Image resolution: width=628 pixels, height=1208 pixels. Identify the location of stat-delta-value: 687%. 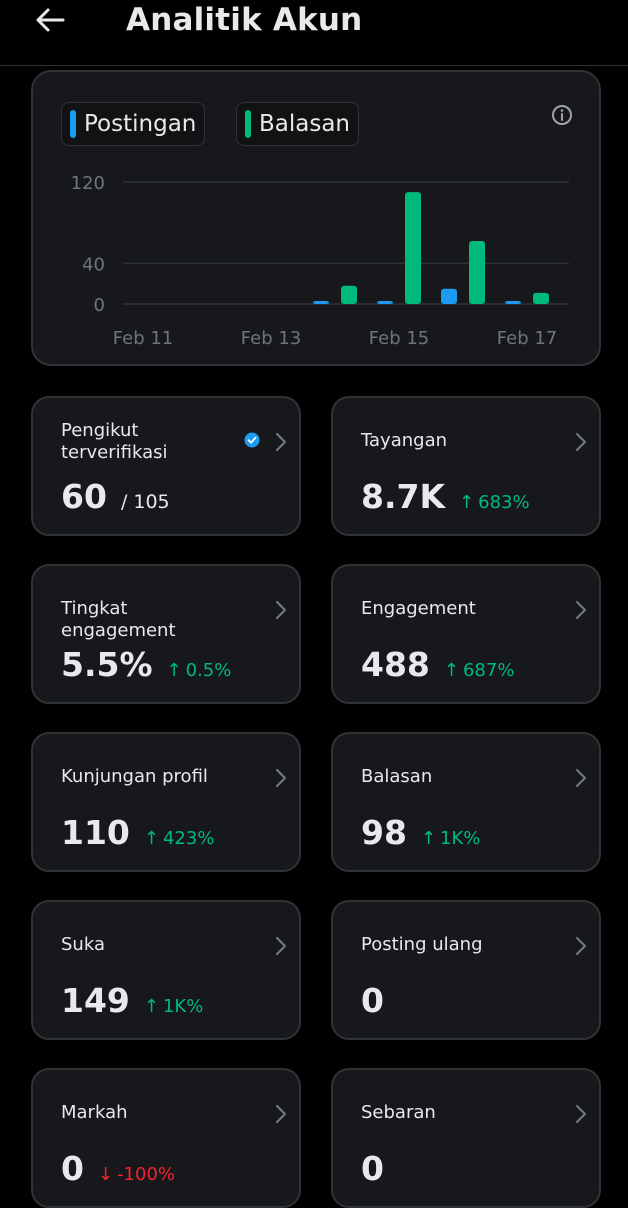
(488, 670).